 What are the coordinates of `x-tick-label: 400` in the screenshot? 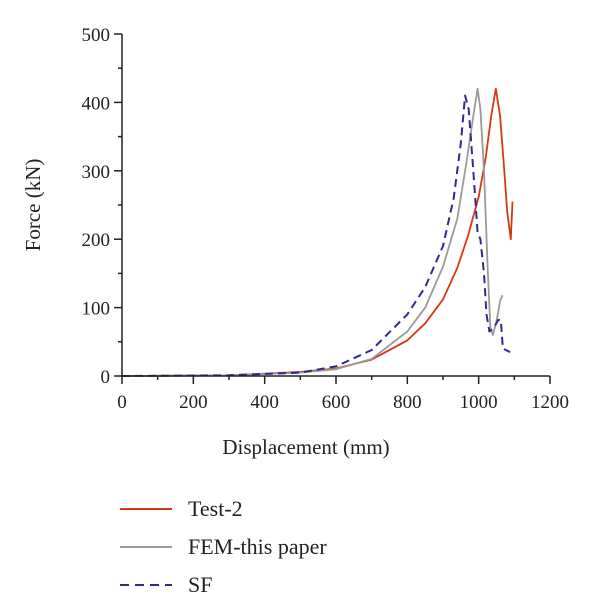 It's located at (264, 402).